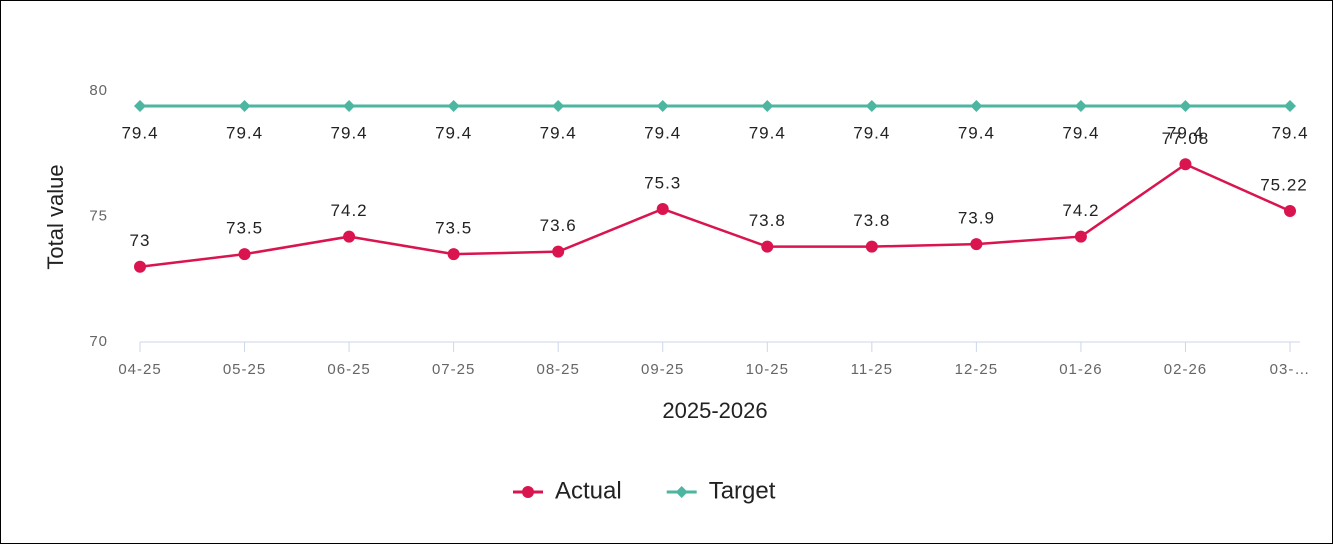 Image resolution: width=1333 pixels, height=544 pixels. What do you see at coordinates (558, 225) in the screenshot?
I see `data-label: 73.6` at bounding box center [558, 225].